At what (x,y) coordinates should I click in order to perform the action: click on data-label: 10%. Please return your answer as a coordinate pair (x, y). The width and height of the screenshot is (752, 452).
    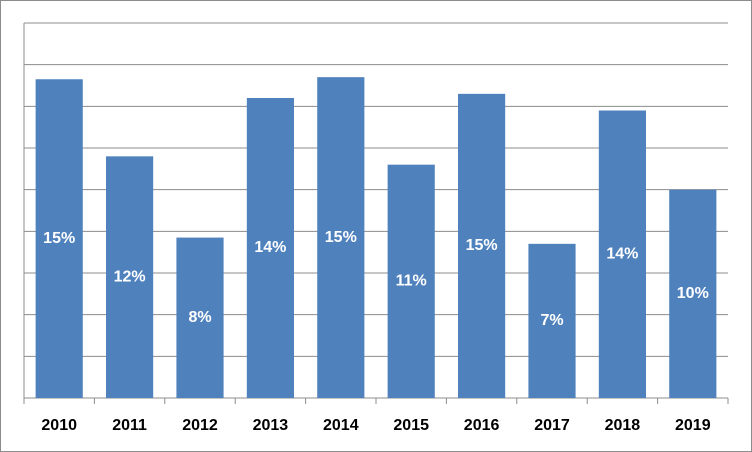
    Looking at the image, I should click on (693, 293).